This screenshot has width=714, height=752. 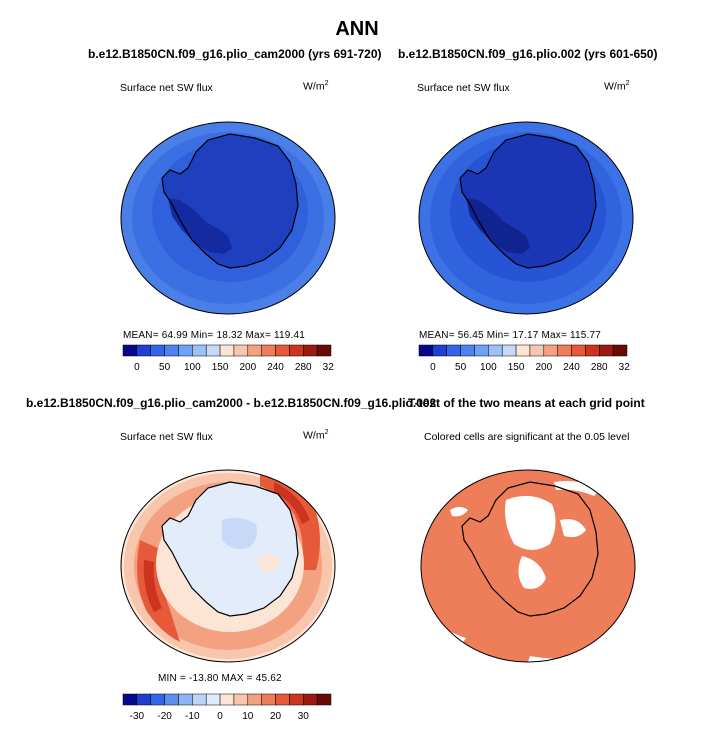 I want to click on antarctica-field, so click(x=230, y=549).